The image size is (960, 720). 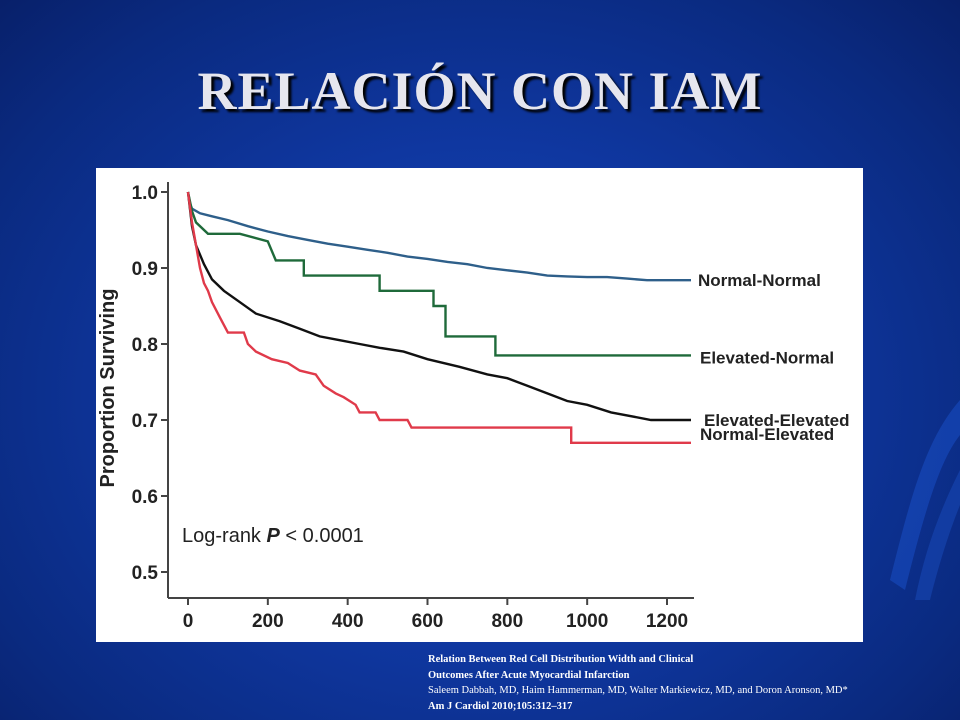 What do you see at coordinates (108, 388) in the screenshot?
I see `y-axis-label: Proportion Surviving` at bounding box center [108, 388].